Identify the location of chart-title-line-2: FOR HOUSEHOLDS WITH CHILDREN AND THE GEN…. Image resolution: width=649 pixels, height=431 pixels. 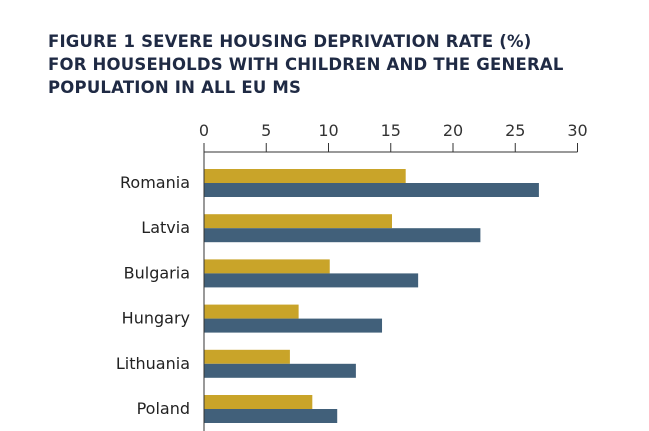
(306, 64).